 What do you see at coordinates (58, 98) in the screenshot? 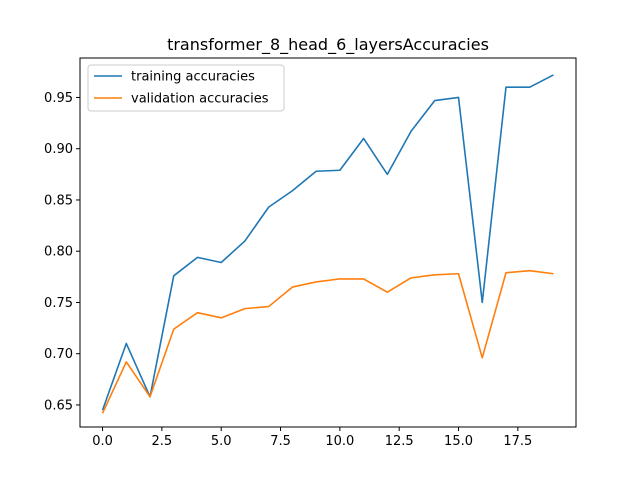
I see `y-tick-label: 0.95` at bounding box center [58, 98].